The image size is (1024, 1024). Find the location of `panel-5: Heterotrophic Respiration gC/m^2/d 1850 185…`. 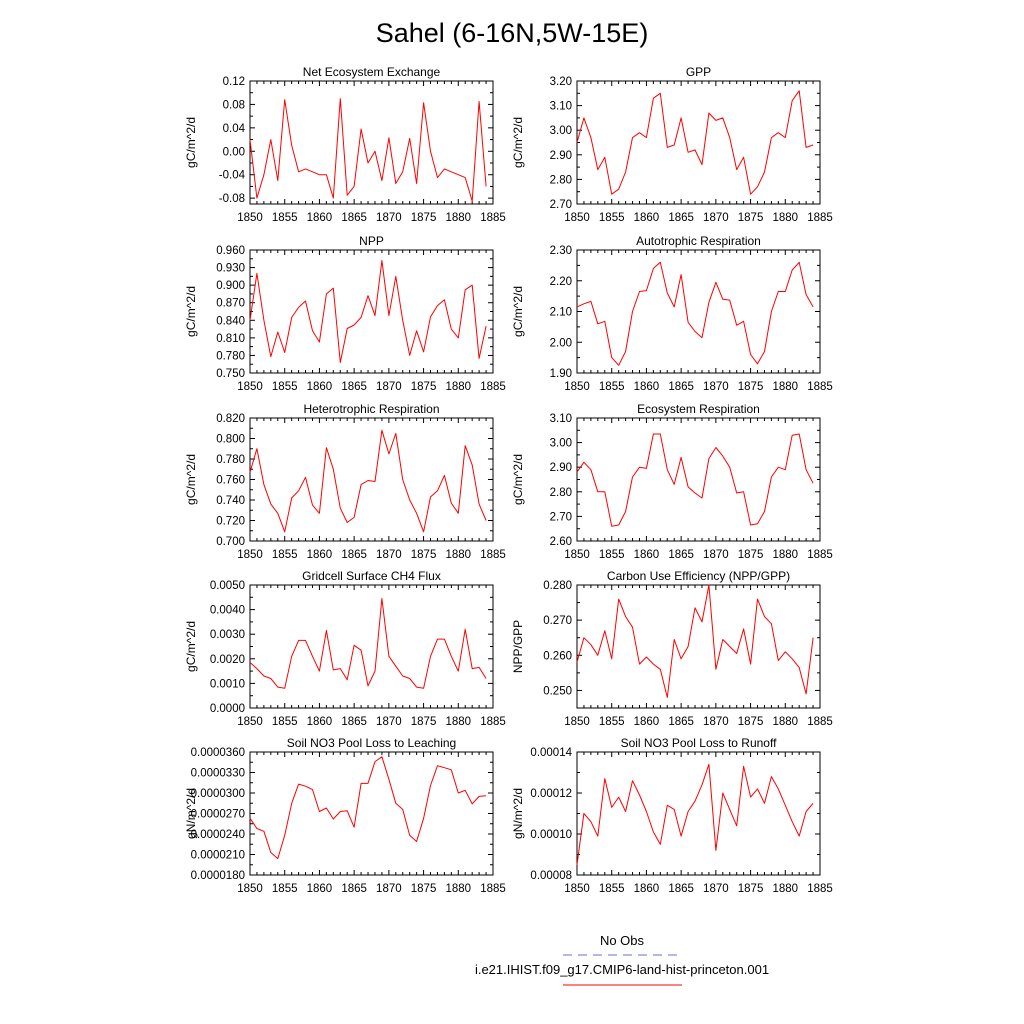

panel-5: Heterotrophic Respiration gC/m^2/d 1850 185… is located at coordinates (345, 481).